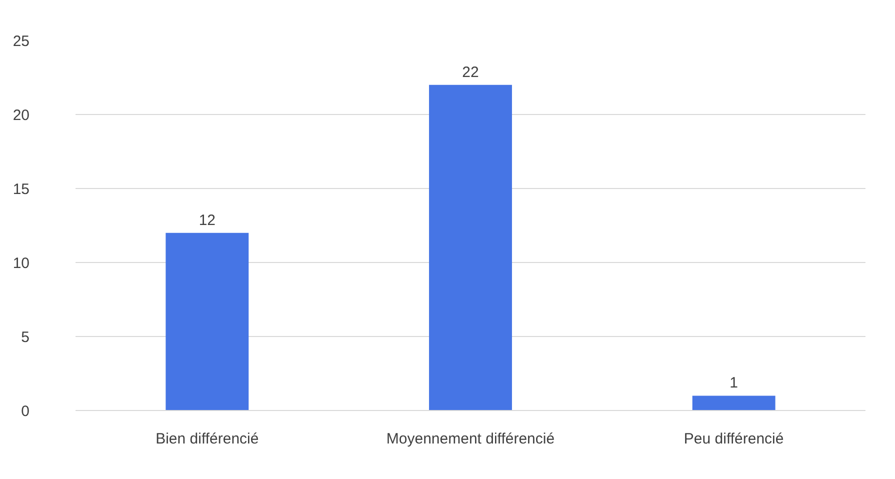  Describe the element at coordinates (470, 72) in the screenshot. I see `data-label: 22` at that location.